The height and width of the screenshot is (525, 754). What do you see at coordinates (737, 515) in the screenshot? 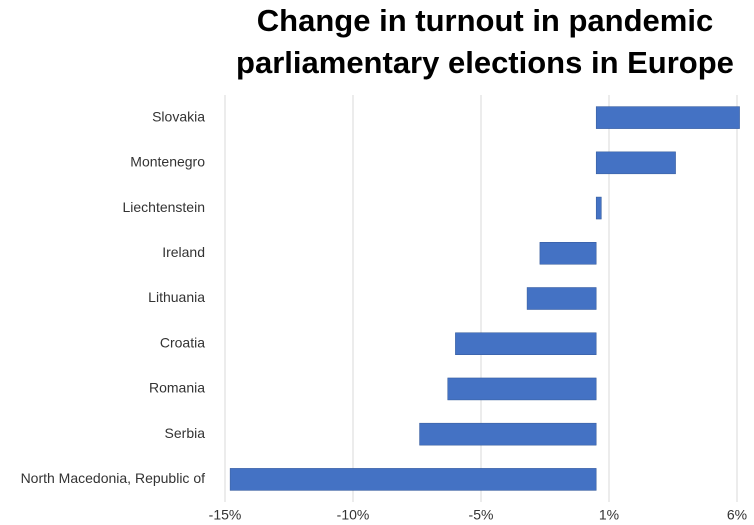
I see `x-tick-label: 6%` at bounding box center [737, 515].